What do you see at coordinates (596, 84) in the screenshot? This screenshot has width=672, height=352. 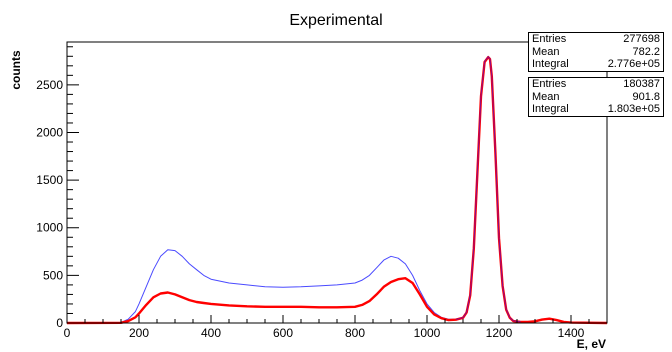 I see `stats-row-entries: Entries 180387` at bounding box center [596, 84].